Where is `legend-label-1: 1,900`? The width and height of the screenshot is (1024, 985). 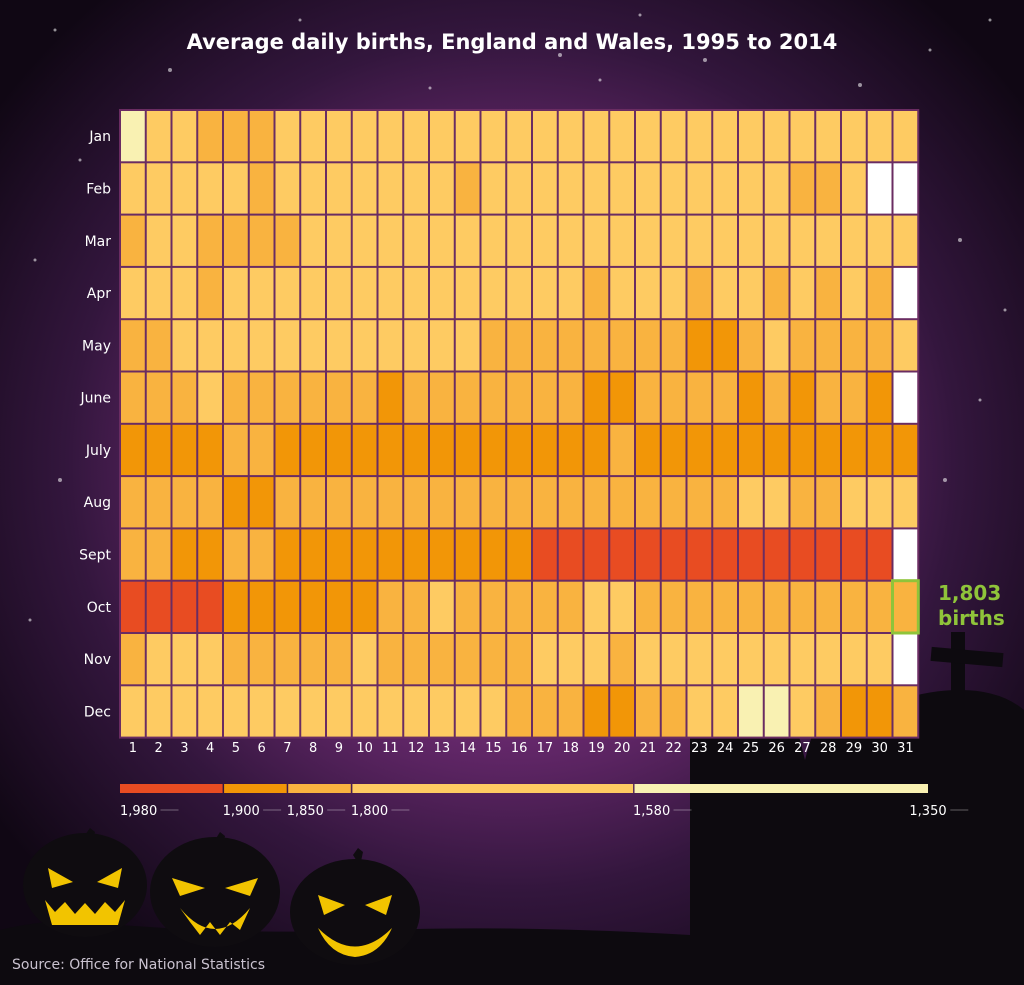 legend-label-1: 1,900 is located at coordinates (241, 811).